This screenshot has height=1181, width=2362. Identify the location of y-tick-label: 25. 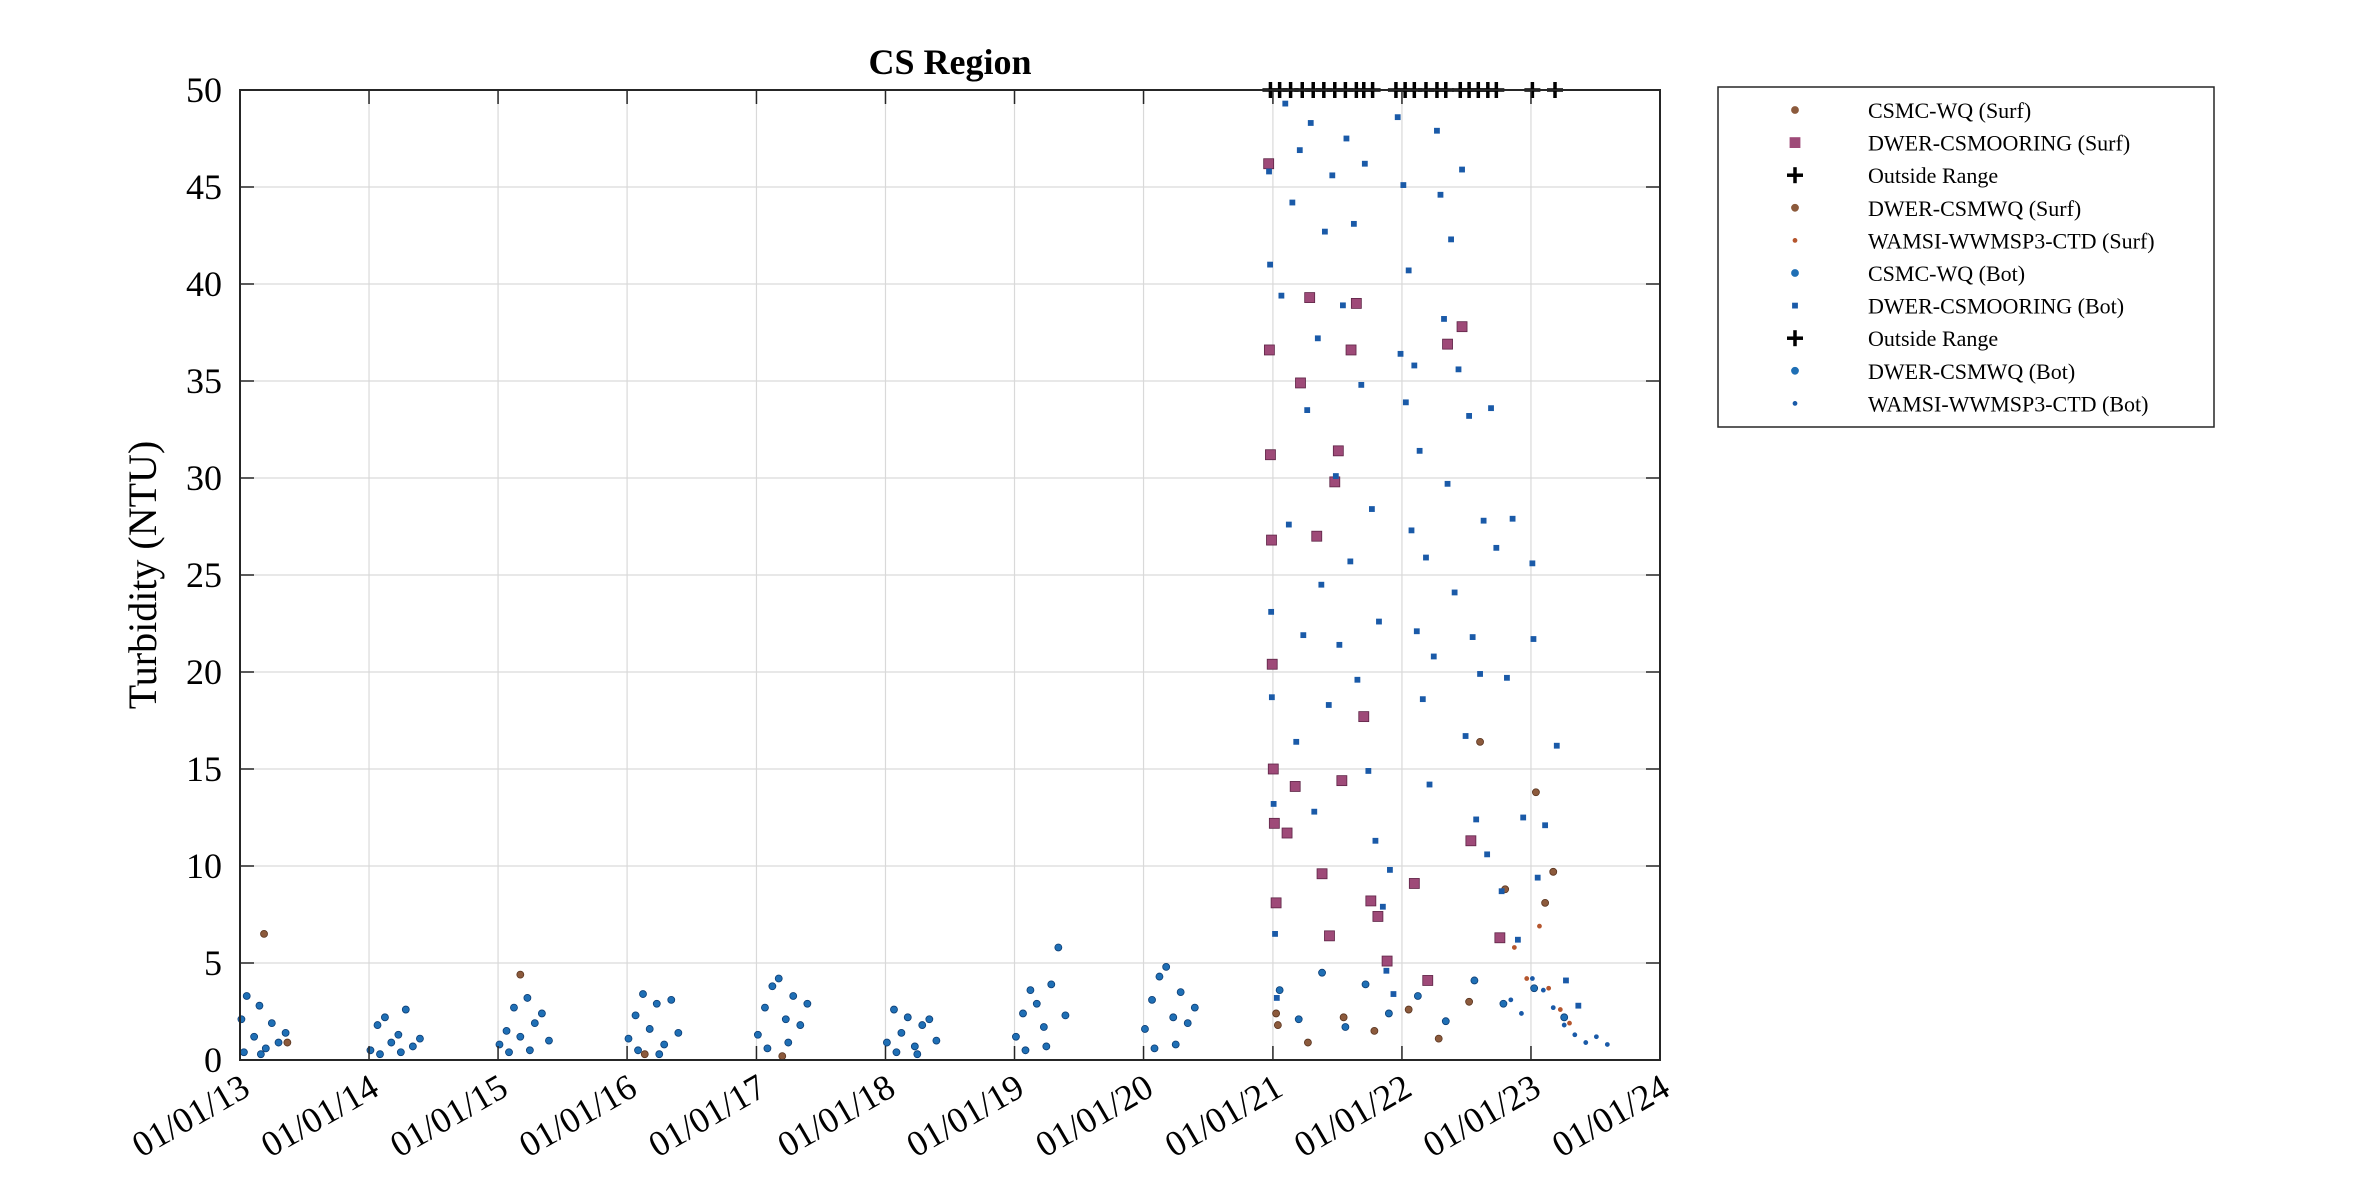
(204, 575).